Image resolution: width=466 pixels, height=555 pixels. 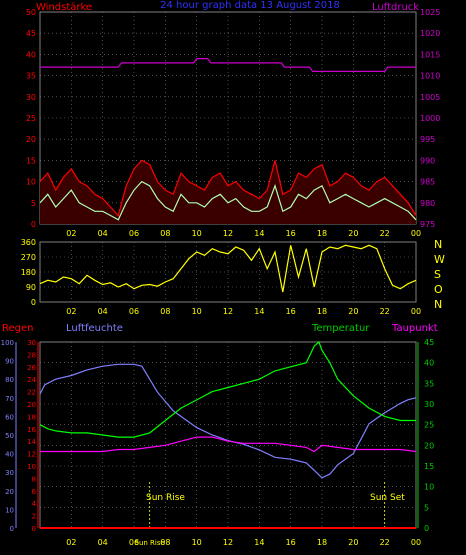 What do you see at coordinates (33, 203) in the screenshot?
I see `left-tick-label: 5` at bounding box center [33, 203].